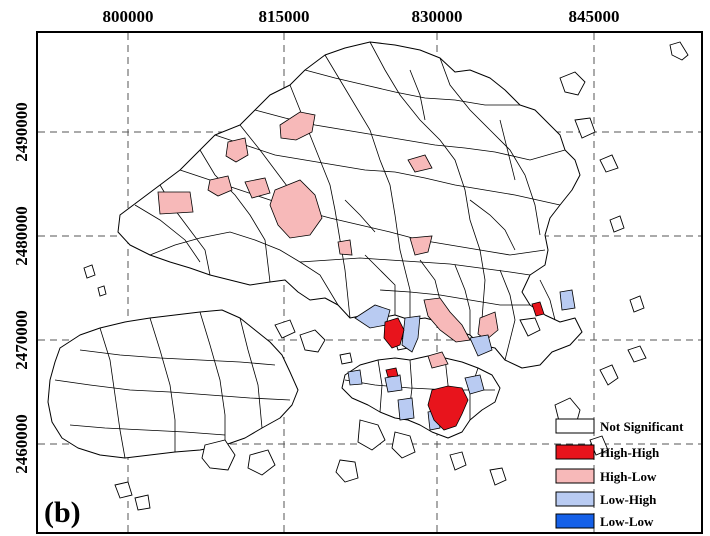 The width and height of the screenshot is (710, 536). Describe the element at coordinates (21, 236) in the screenshot. I see `y-tick-label-1: 2480000` at that location.